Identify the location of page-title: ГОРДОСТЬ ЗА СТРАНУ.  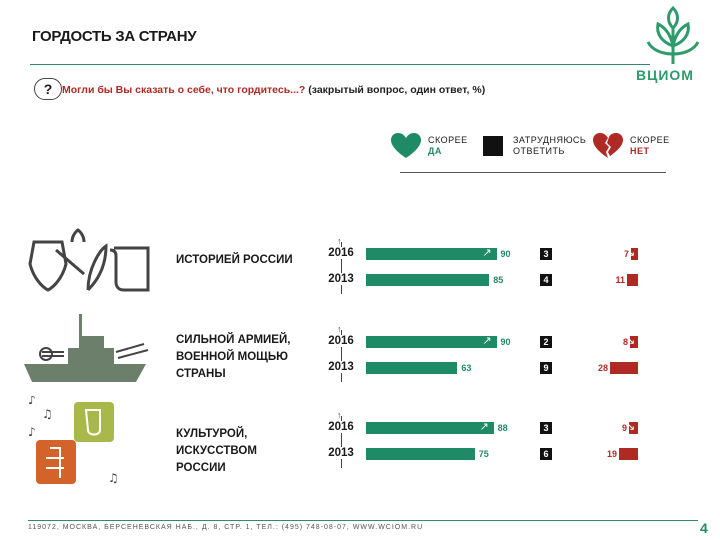
(114, 36).